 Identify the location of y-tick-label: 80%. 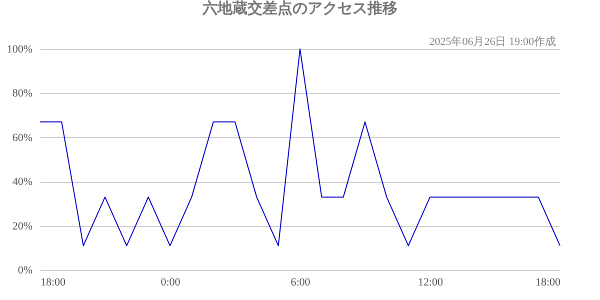
(22, 94).